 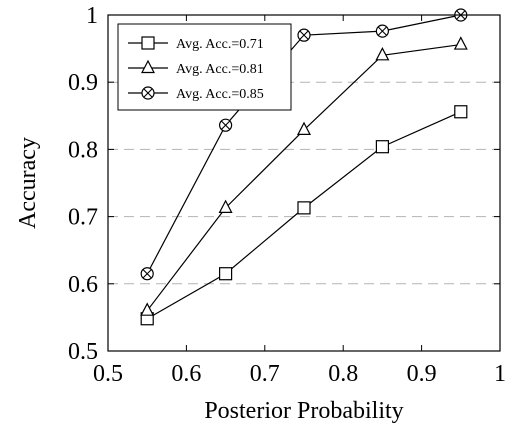 I want to click on legend-entry: Avg. Acc.=0.81, so click(x=196, y=68).